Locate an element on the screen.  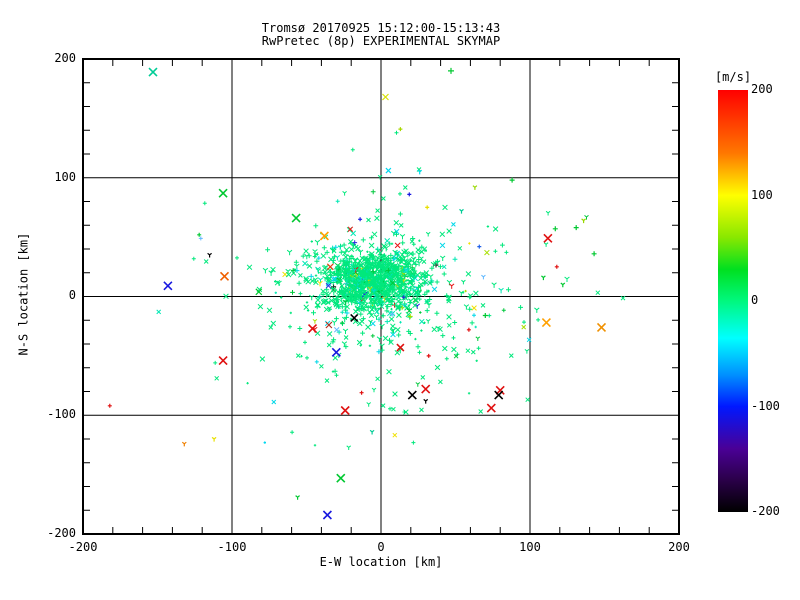
y-tick-label: -100 is located at coordinates (61, 414).